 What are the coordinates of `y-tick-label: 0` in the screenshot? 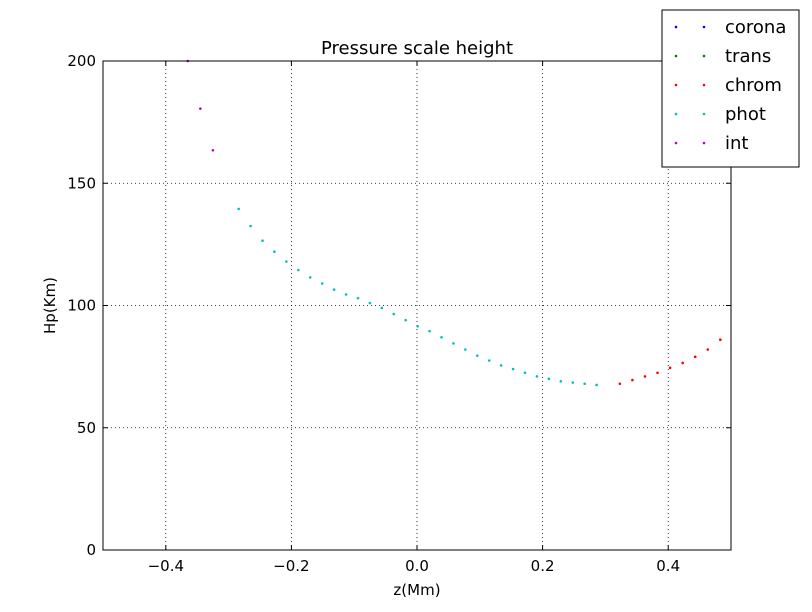 It's located at (91, 550).